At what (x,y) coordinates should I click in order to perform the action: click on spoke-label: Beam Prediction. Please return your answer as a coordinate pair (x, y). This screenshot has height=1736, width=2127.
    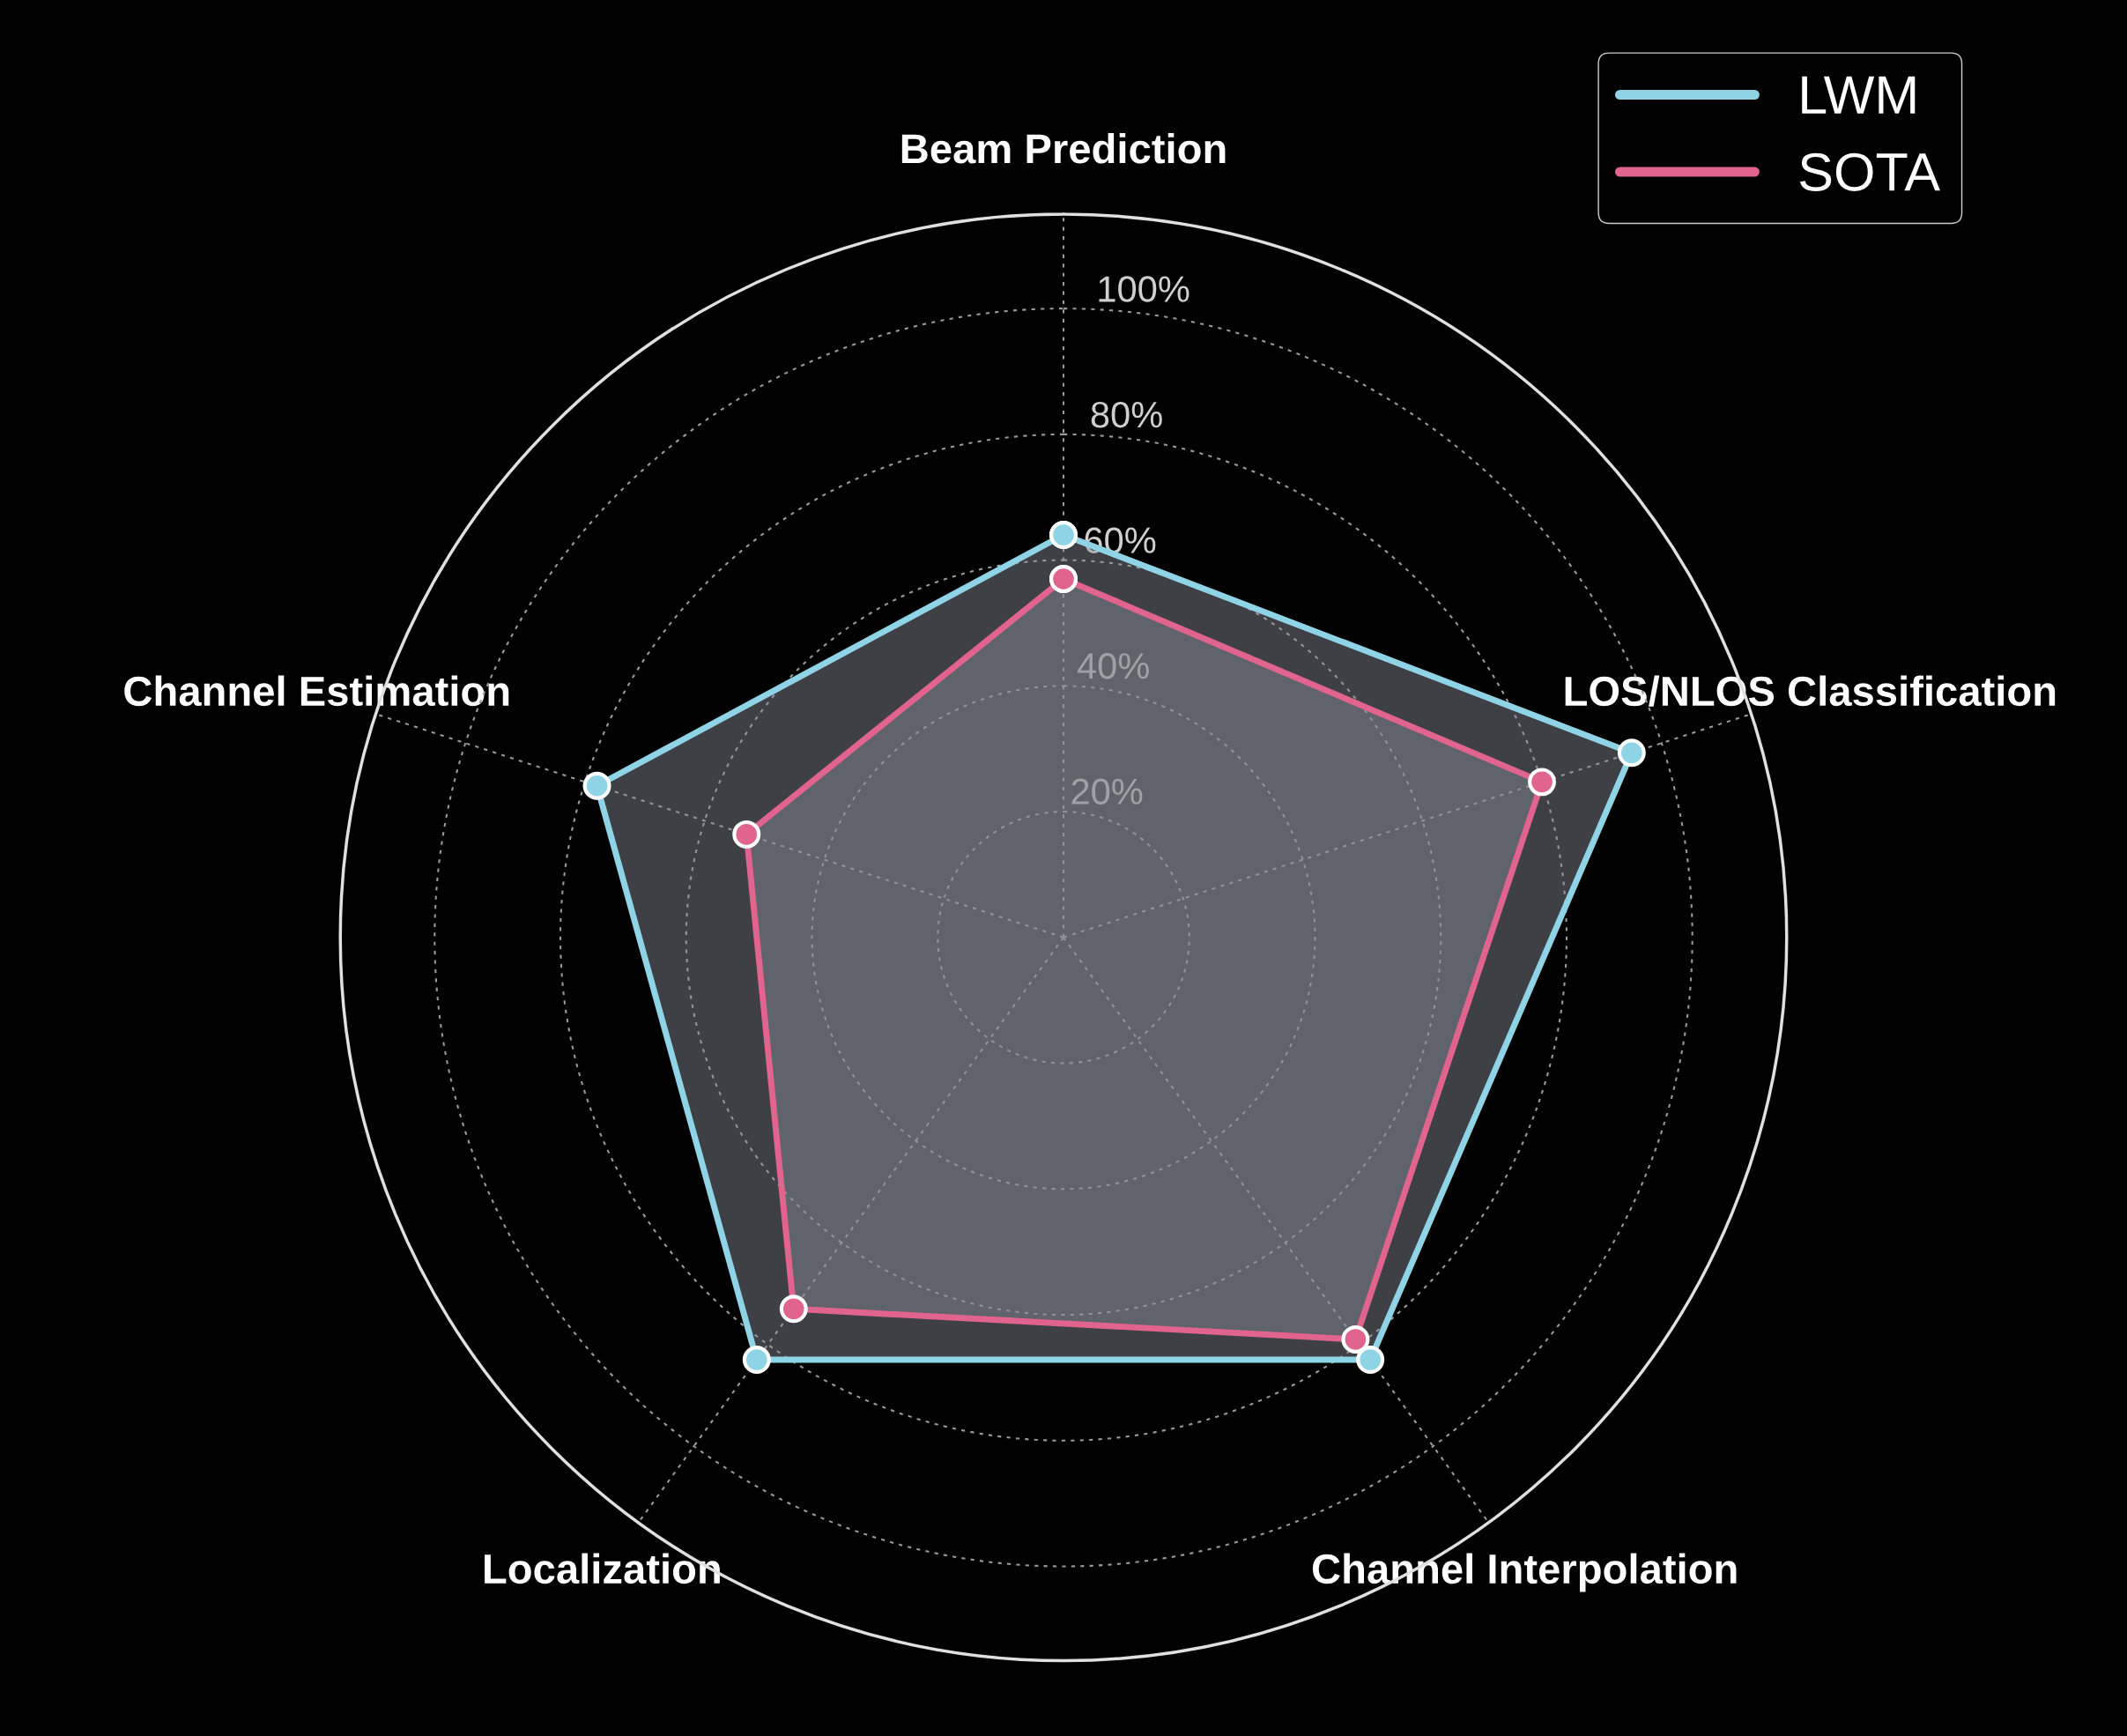
    Looking at the image, I should click on (1063, 148).